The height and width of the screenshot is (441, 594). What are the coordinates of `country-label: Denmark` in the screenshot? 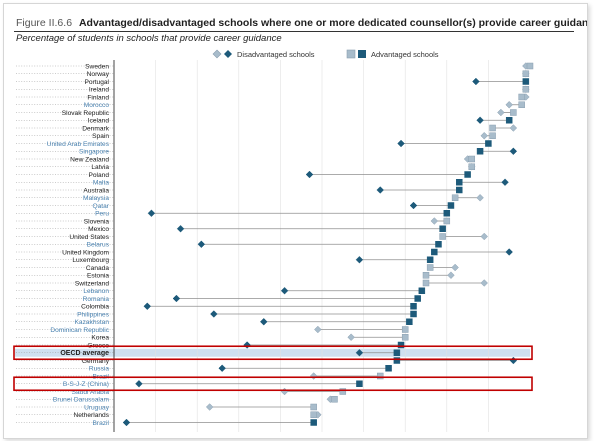 It's located at (95, 128).